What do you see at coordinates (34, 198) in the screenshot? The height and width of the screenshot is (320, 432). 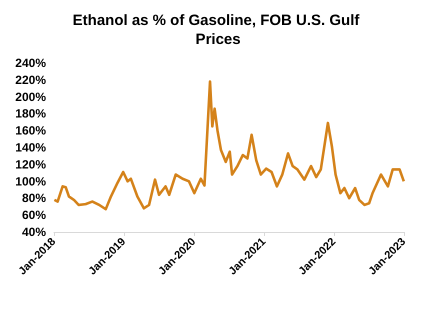 I see `y-tick-label: 80%` at bounding box center [34, 198].